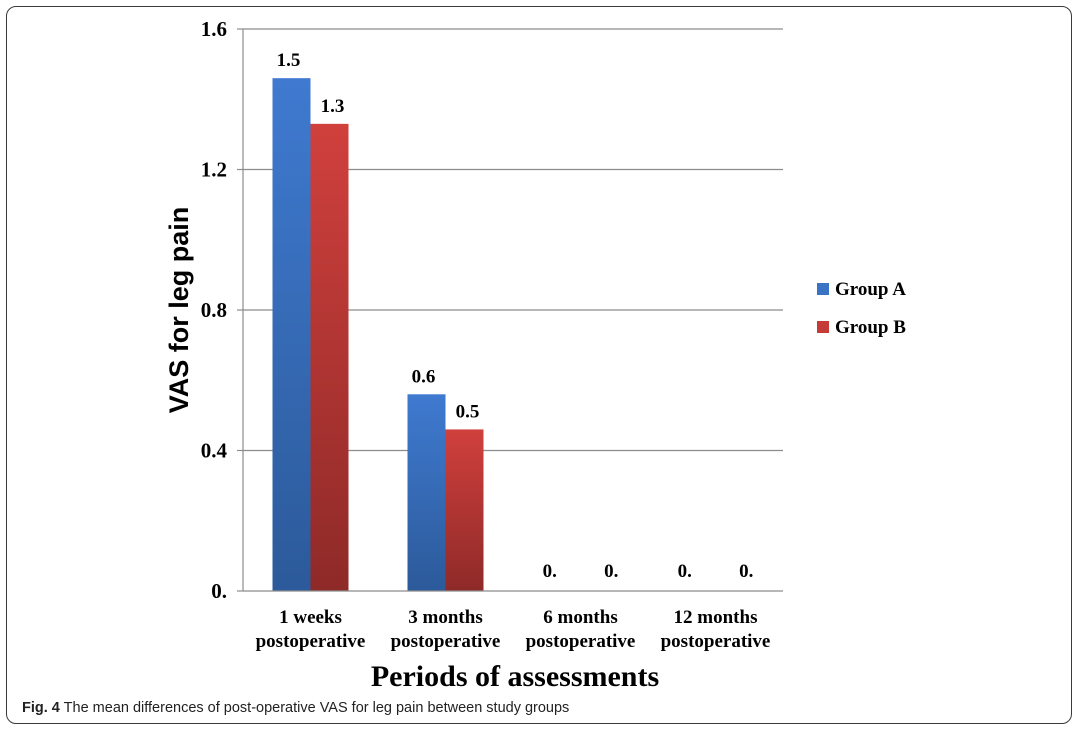 Image resolution: width=1080 pixels, height=732 pixels. I want to click on x-tick-label: 3 months, so click(445, 617).